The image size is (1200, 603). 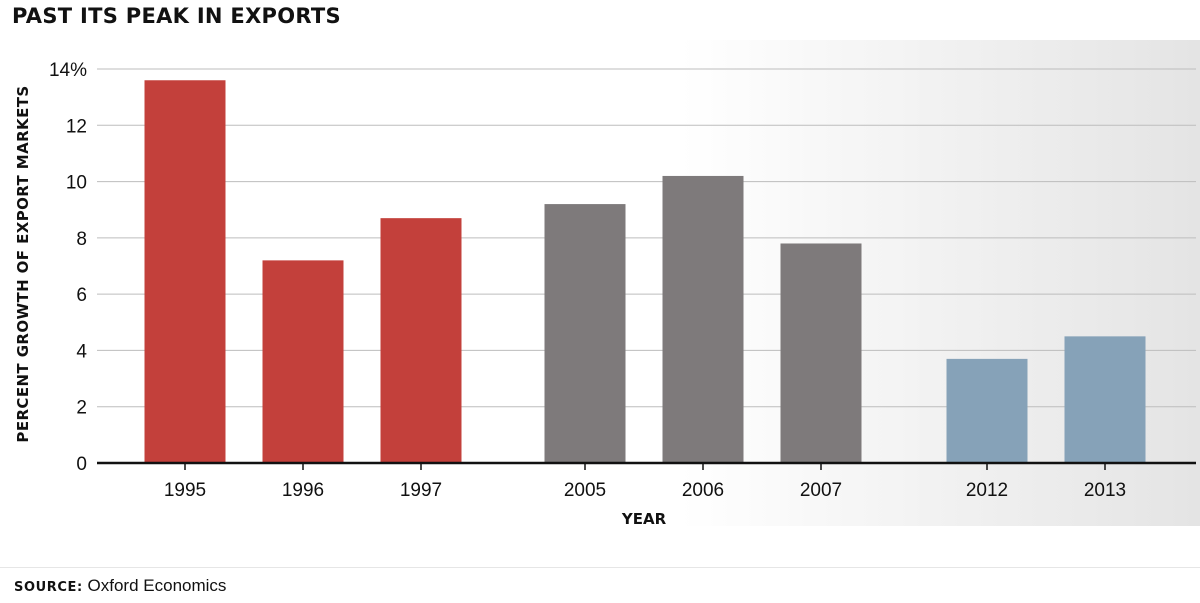 What do you see at coordinates (703, 490) in the screenshot?
I see `x-tick-label: 2006` at bounding box center [703, 490].